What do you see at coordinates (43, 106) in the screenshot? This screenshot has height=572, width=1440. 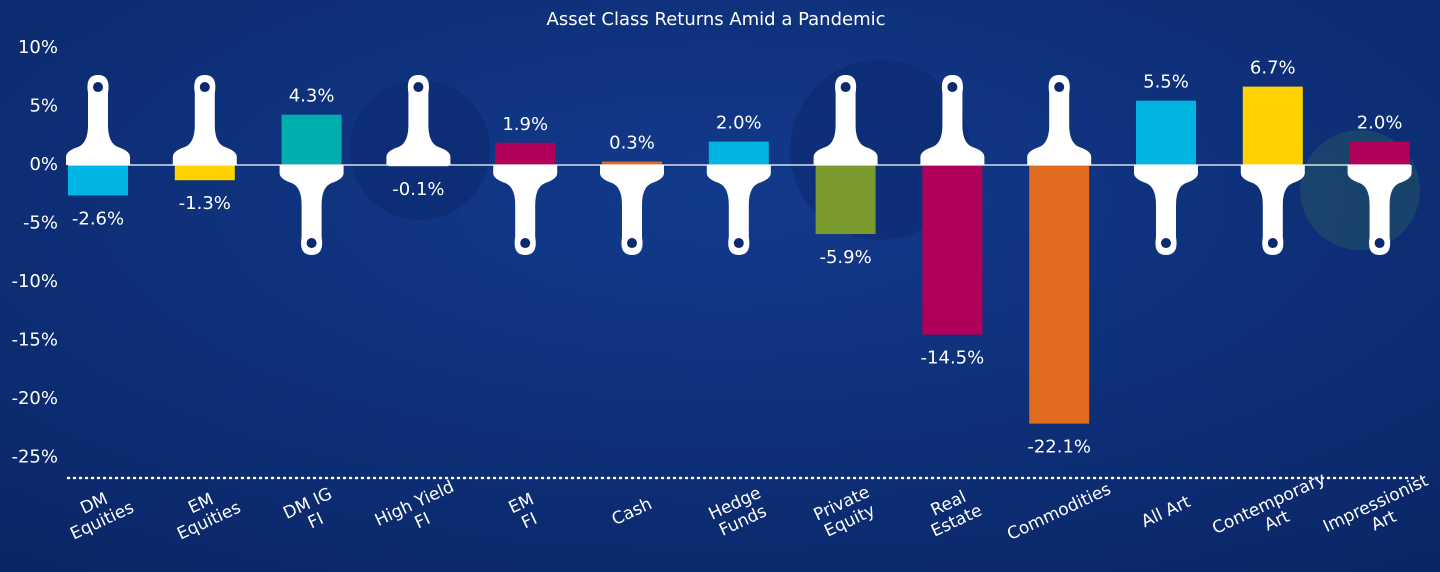 I see `y-tick-label: 5%` at bounding box center [43, 106].